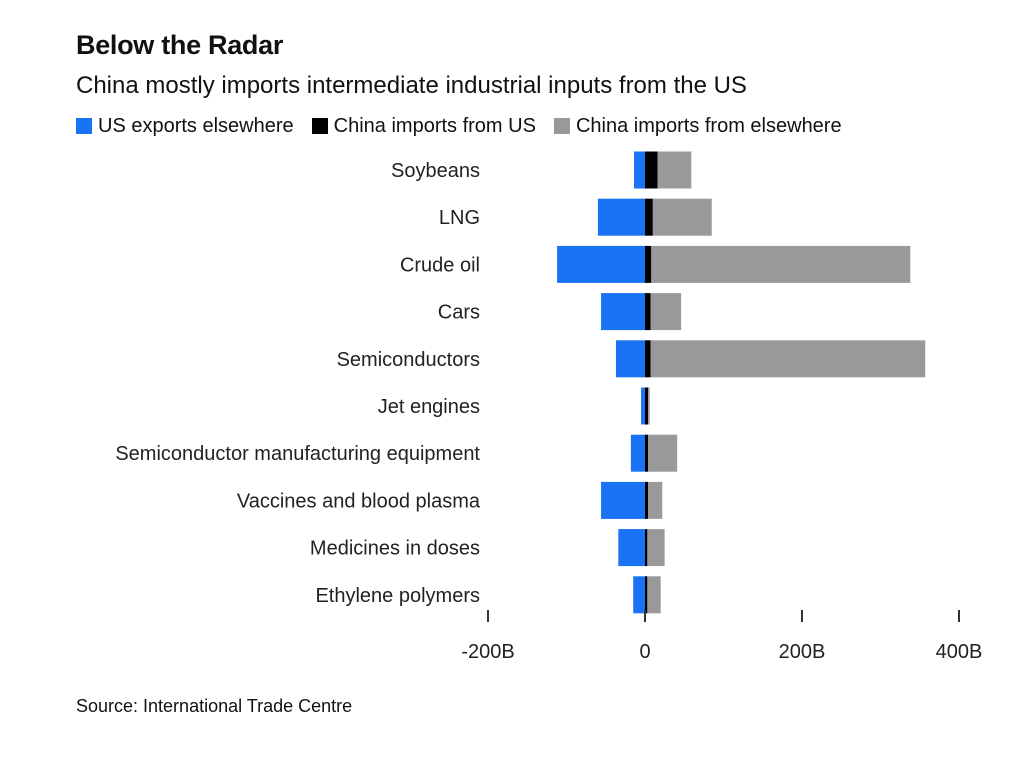 The width and height of the screenshot is (1024, 763). I want to click on x-tick-label-2: 200B, so click(802, 652).